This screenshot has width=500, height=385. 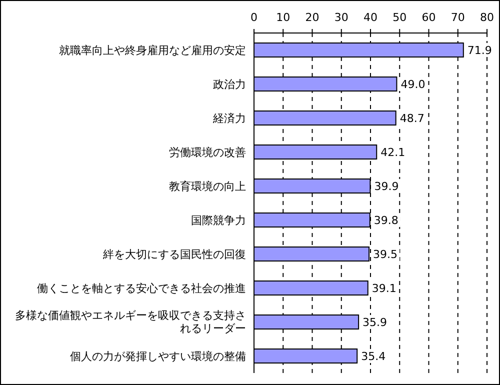 I want to click on x-tick-label: 10, so click(x=283, y=17).